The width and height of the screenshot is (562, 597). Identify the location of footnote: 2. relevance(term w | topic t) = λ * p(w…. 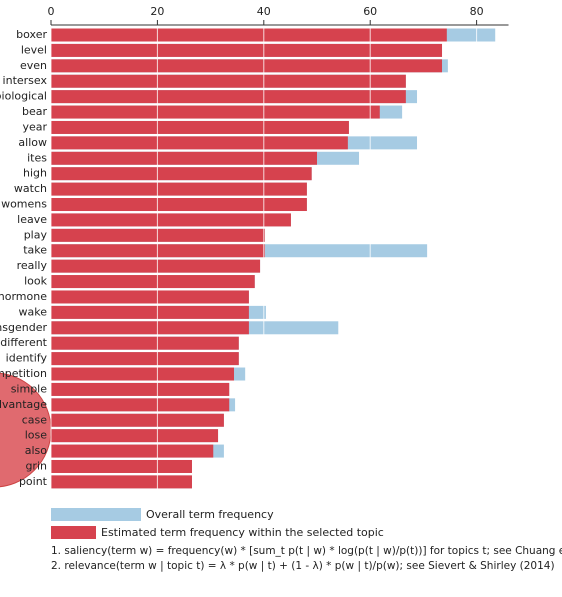
(303, 566).